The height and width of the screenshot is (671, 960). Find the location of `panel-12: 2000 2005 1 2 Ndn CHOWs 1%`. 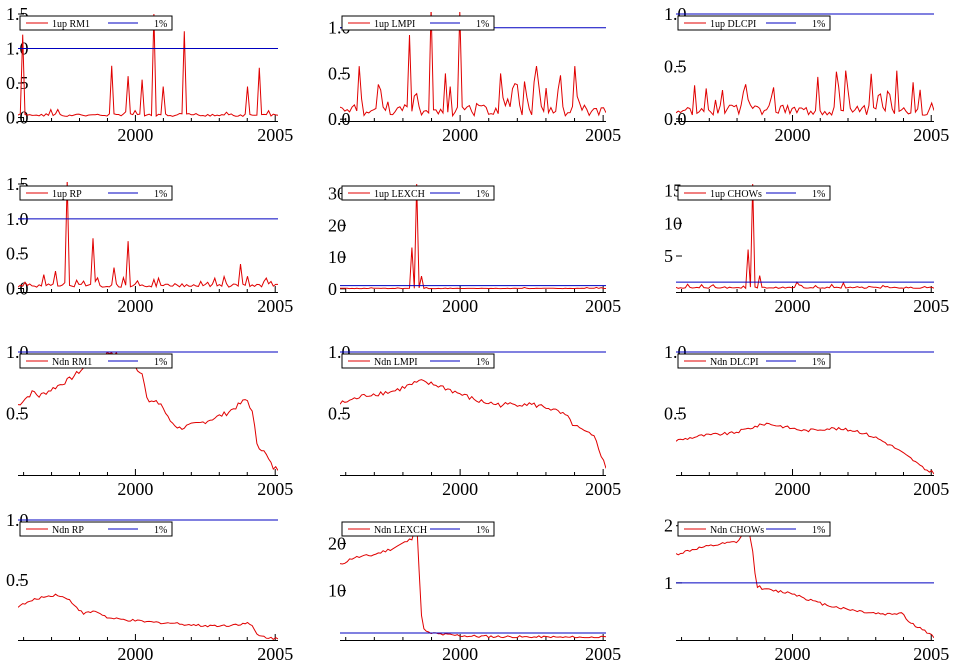

panel-12: 2000 2005 1 2 Ndn CHOWs 1% is located at coordinates (806, 590).